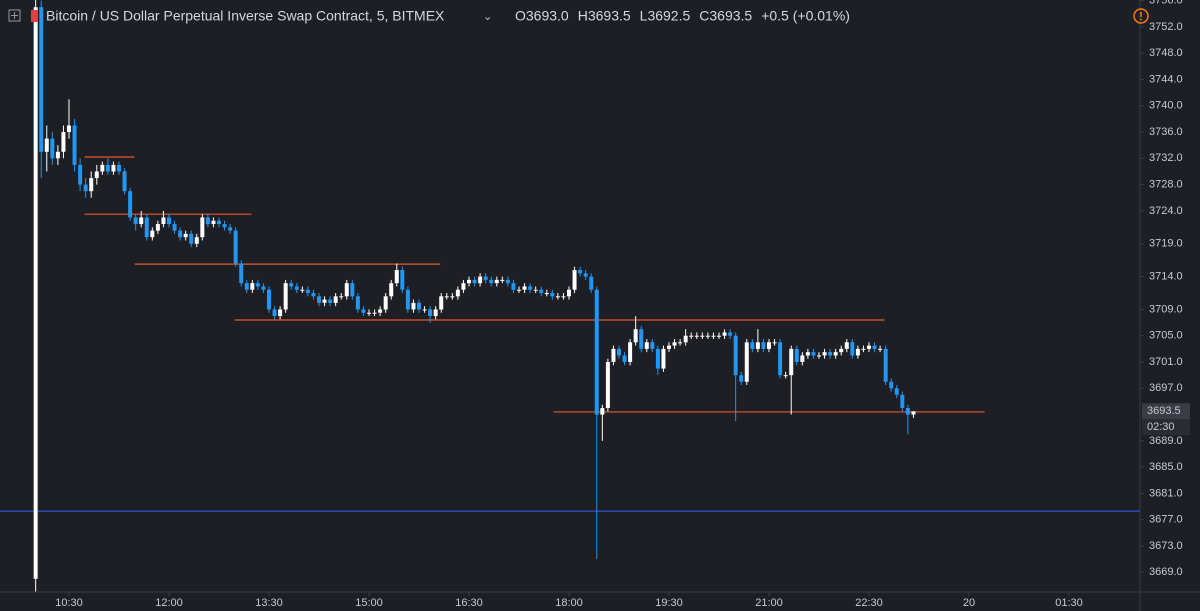  Describe the element at coordinates (725, 16) in the screenshot. I see `legend-item: C3693.5` at that location.